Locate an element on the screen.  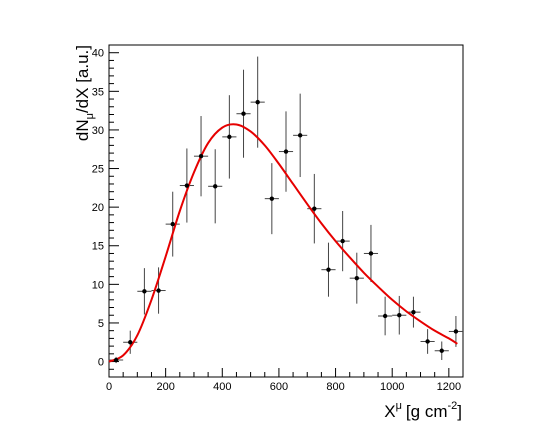
x-tick-labels: 0 200 400 600 800 1000 1200 is located at coordinates (283, 387).